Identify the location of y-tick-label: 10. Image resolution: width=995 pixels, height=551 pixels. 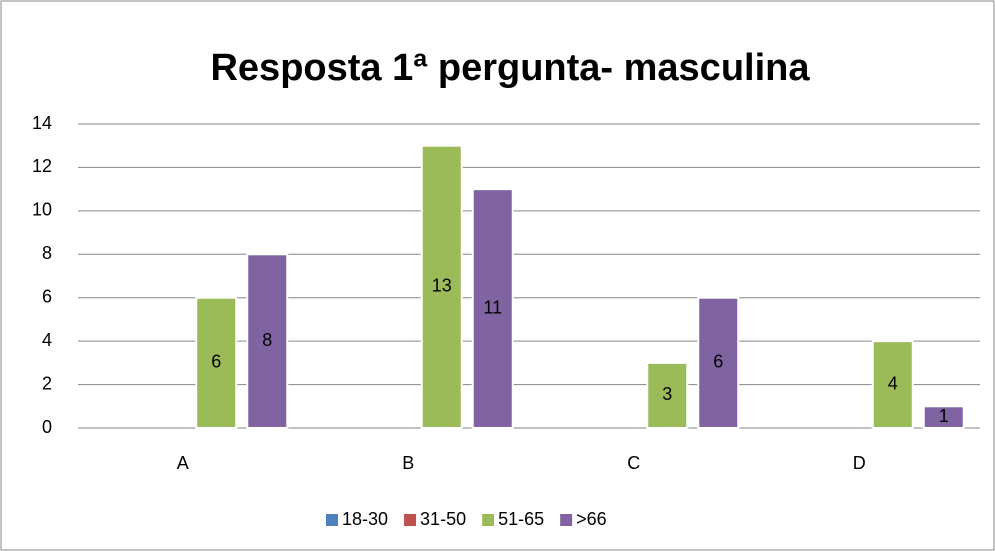
(42, 210).